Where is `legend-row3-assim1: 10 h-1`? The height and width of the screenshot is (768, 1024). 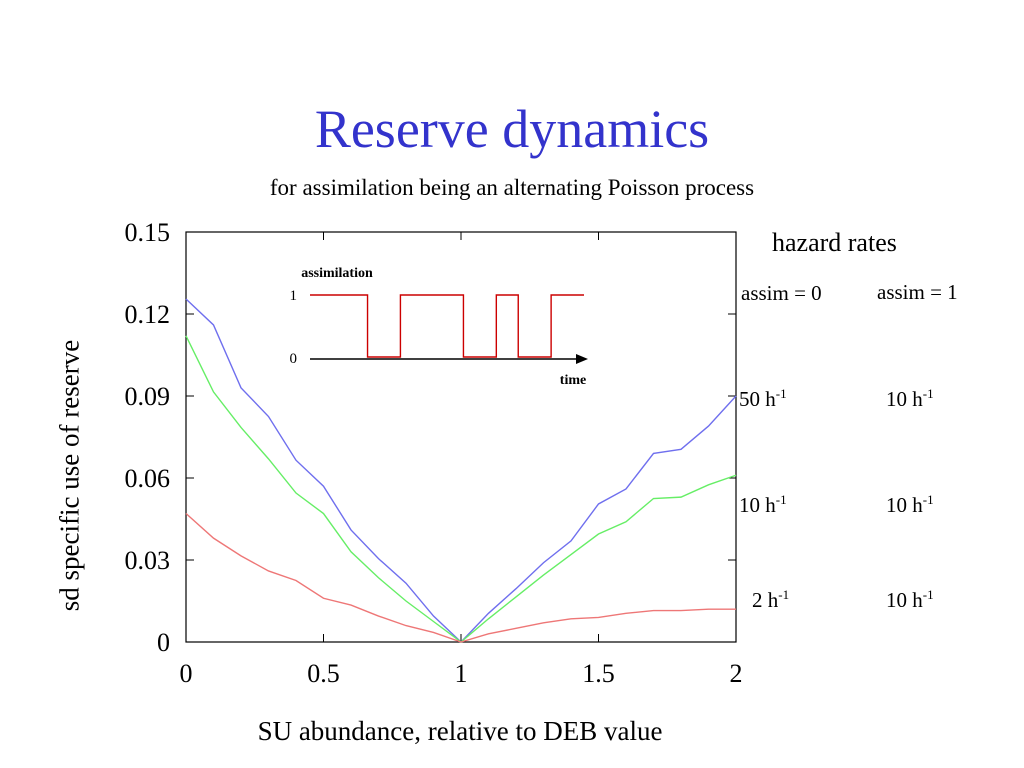
legend-row3-assim1: 10 h-1 is located at coordinates (910, 599).